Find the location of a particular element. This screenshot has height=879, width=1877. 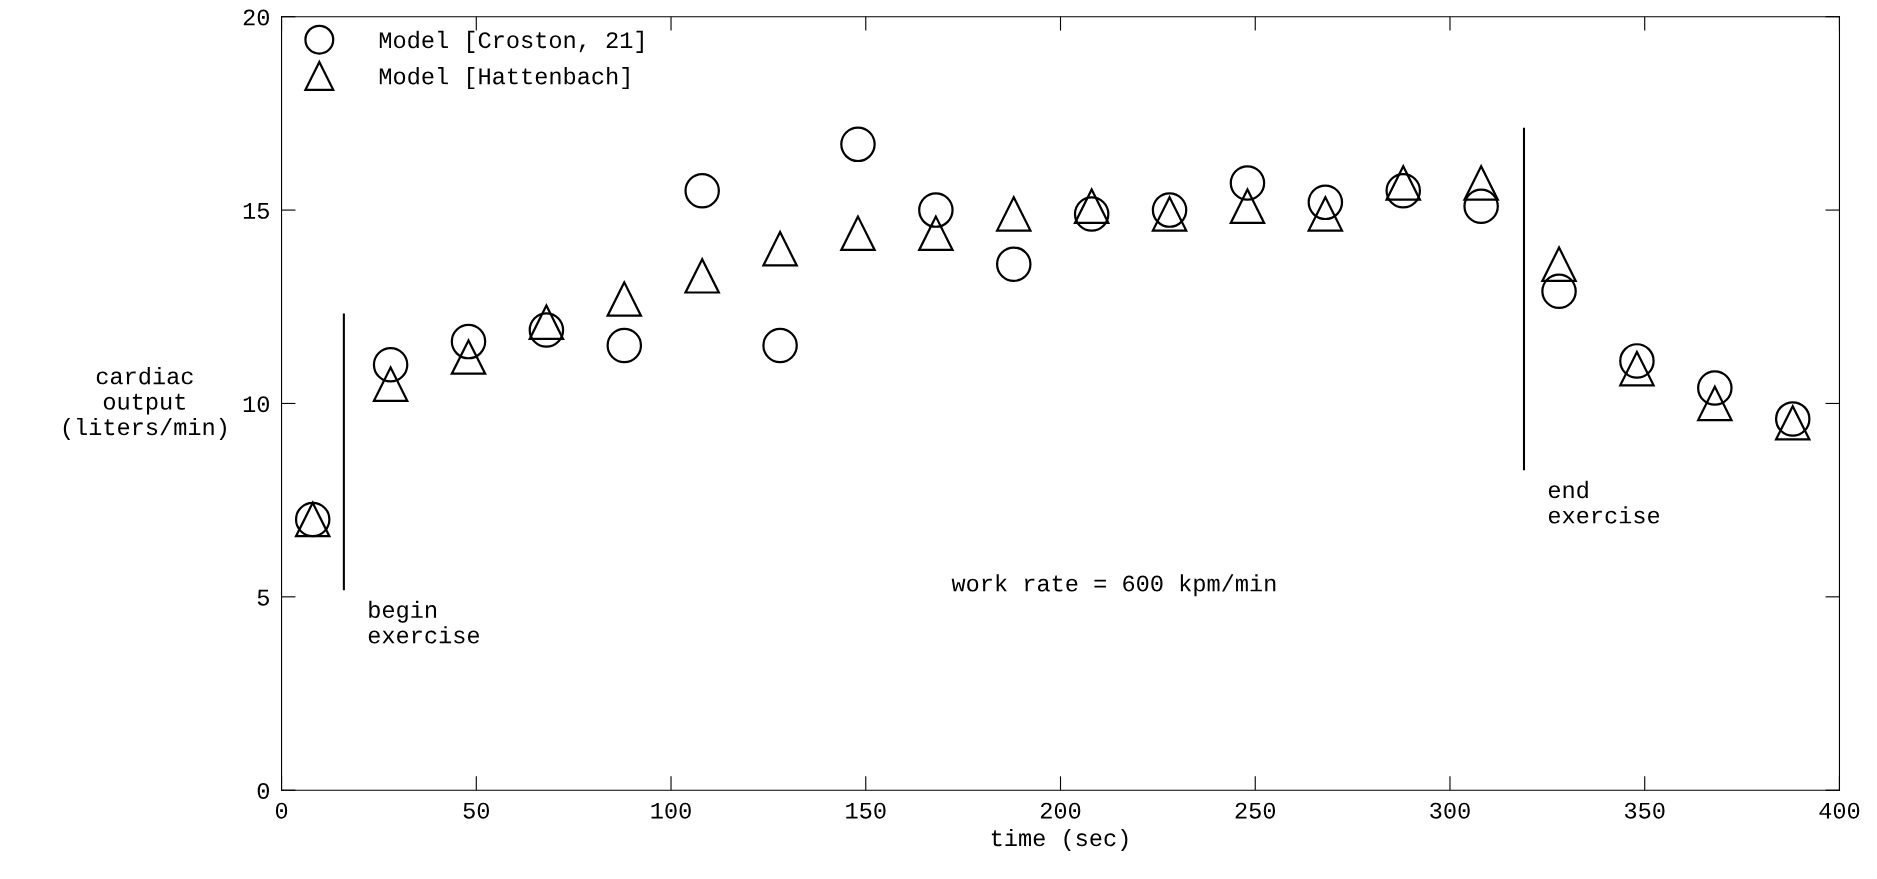

x-tick-label: 300 is located at coordinates (1450, 810).